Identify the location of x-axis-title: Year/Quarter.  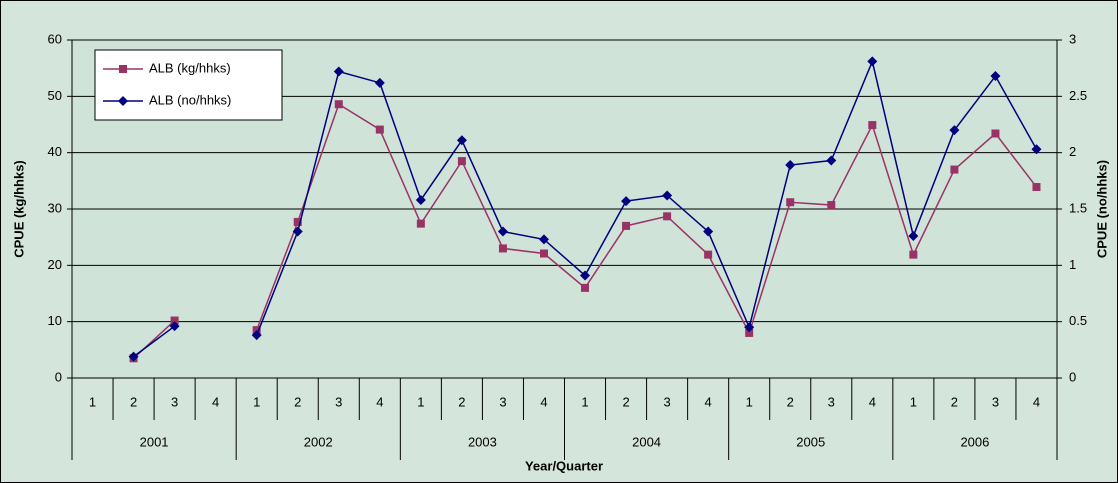
(564, 465).